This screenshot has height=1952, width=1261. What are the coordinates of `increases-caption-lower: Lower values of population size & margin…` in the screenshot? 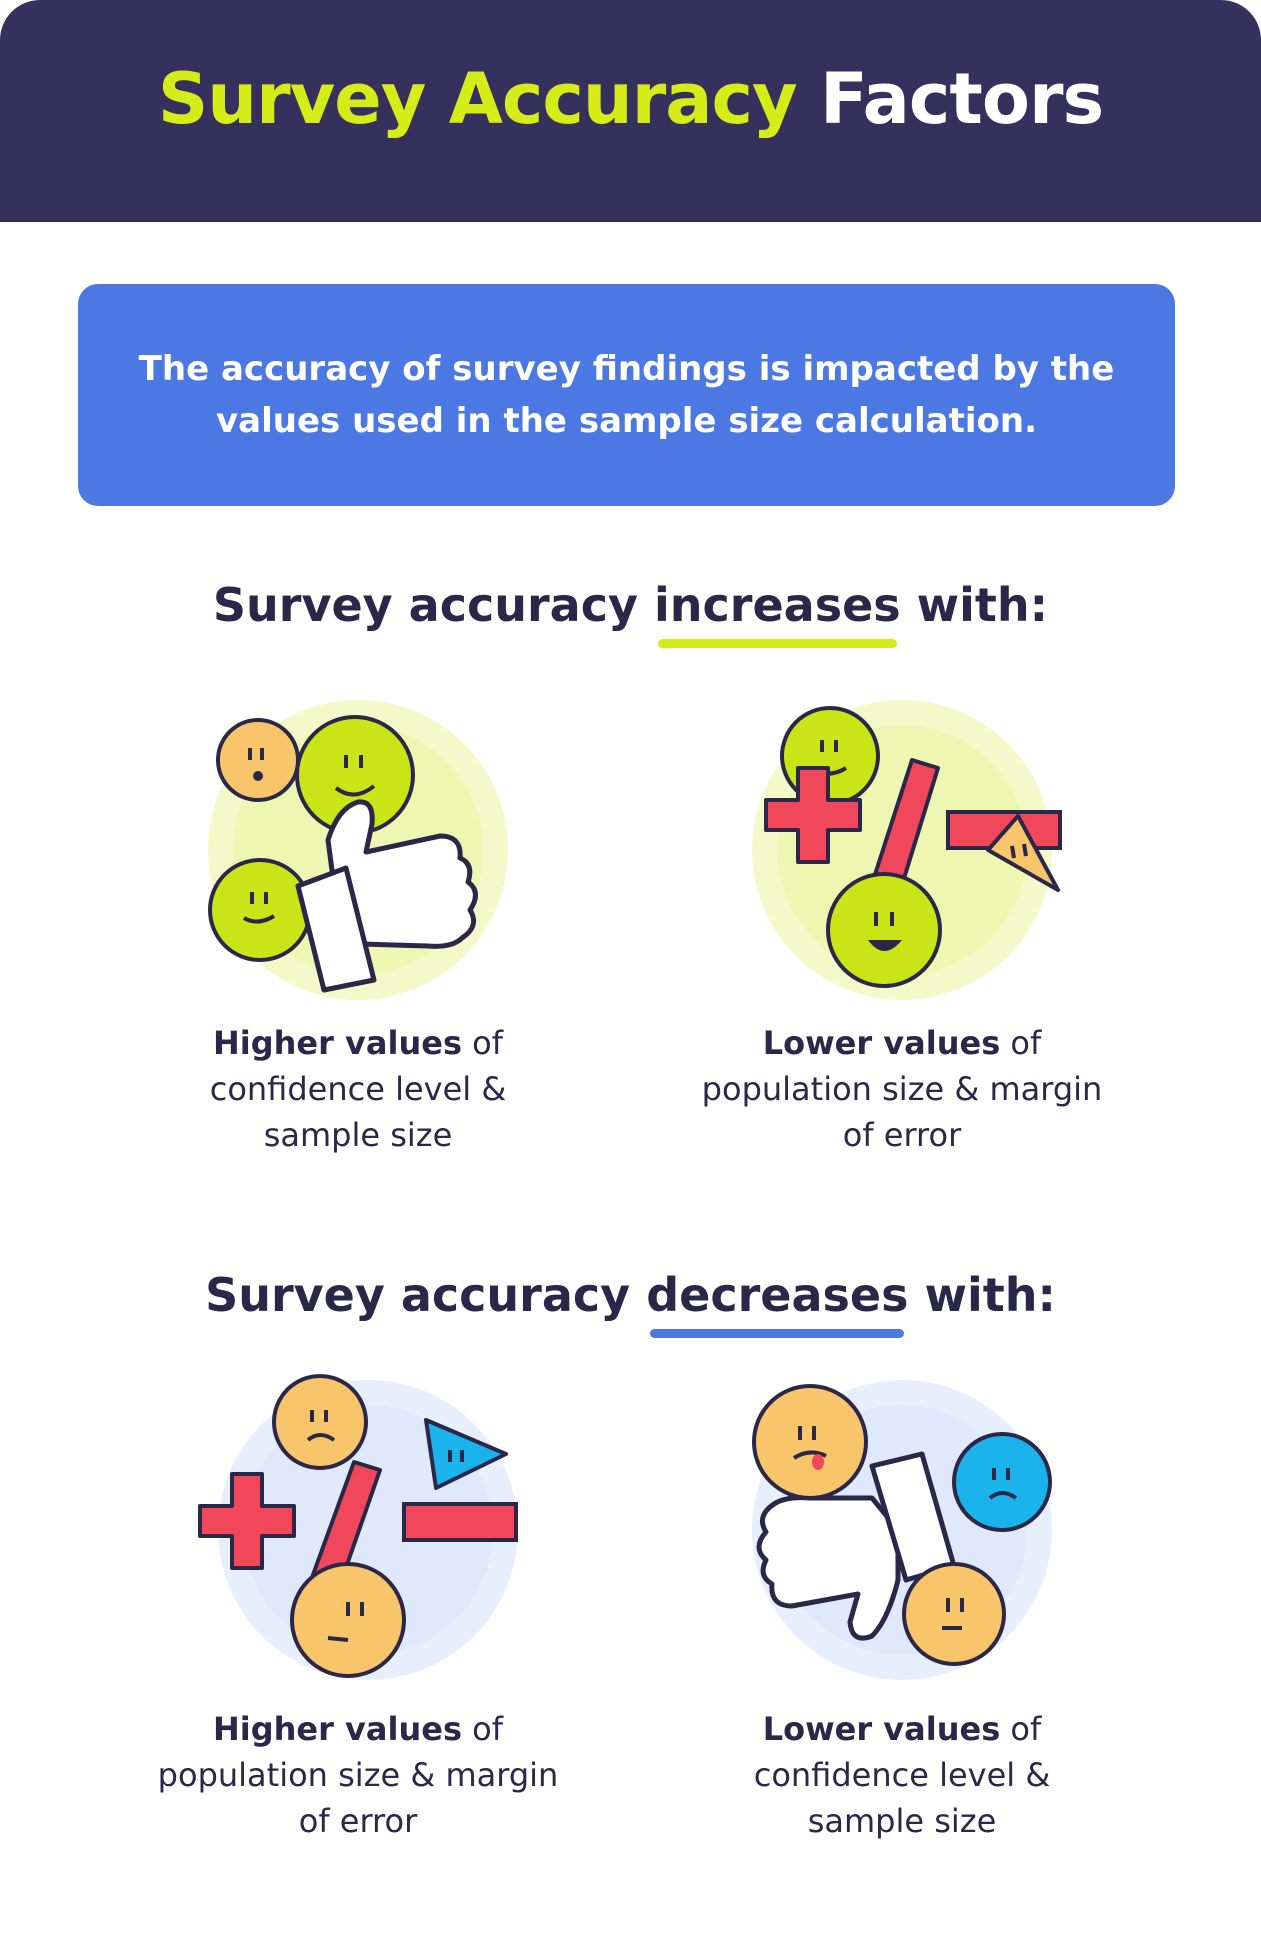 It's located at (902, 1089).